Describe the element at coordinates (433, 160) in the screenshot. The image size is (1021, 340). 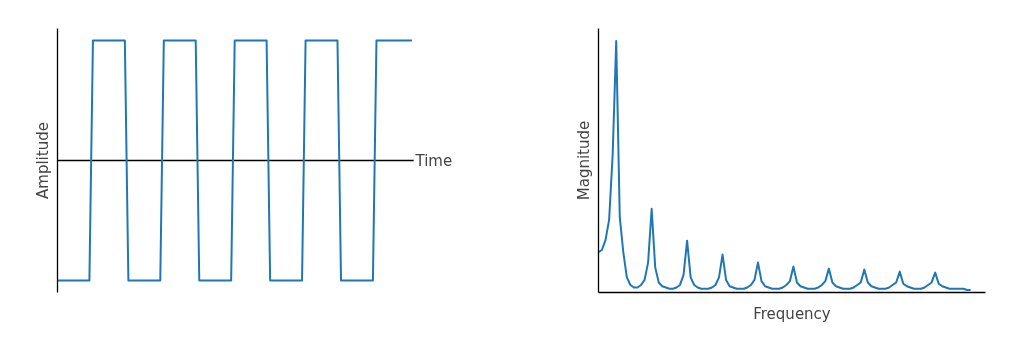
I see `x-axis-title: Time` at that location.